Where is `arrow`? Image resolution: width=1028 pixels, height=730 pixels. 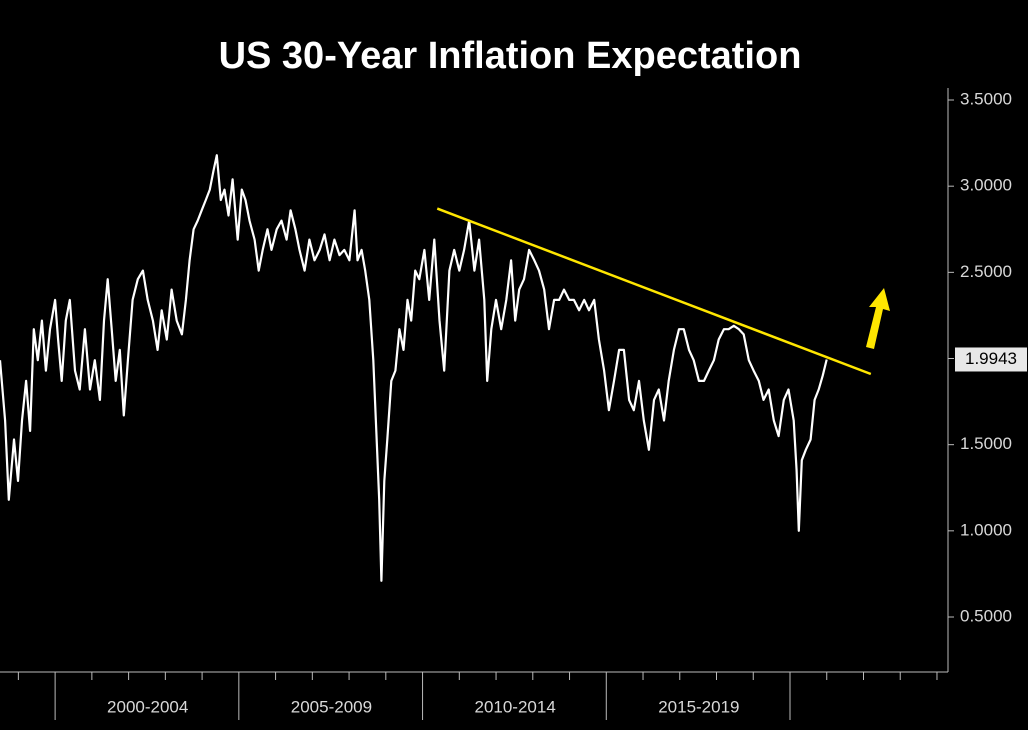 arrow is located at coordinates (878, 318).